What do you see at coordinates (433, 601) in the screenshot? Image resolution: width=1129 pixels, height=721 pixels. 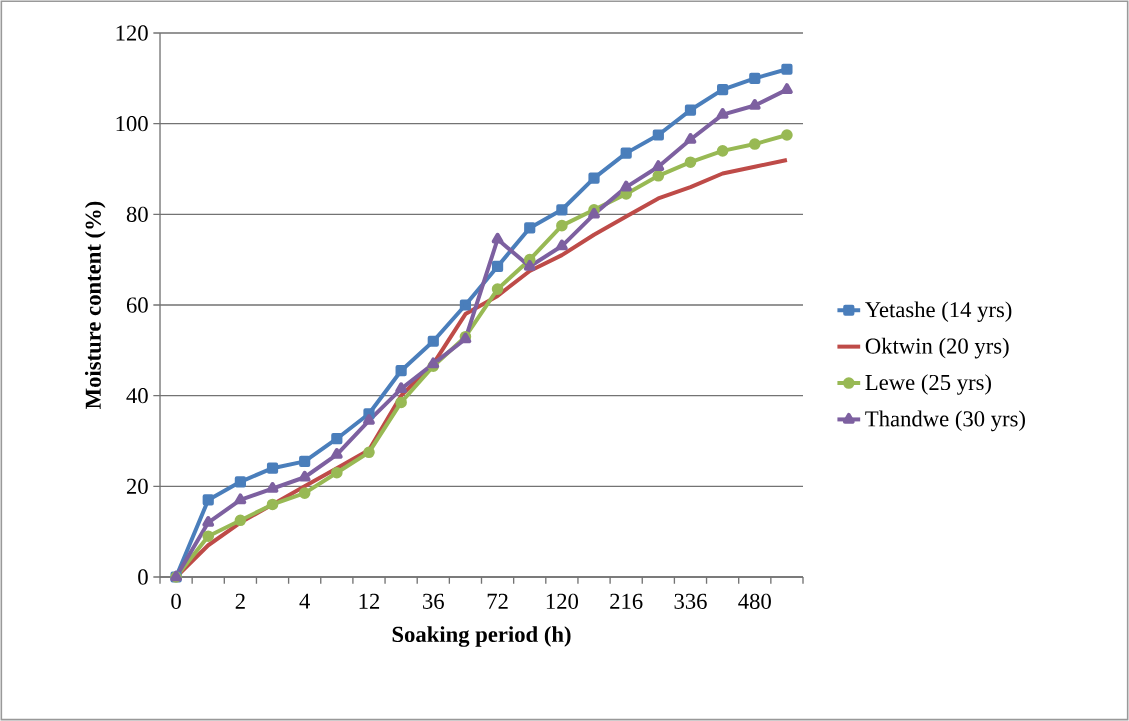 I see `x-tick-label: 36` at bounding box center [433, 601].